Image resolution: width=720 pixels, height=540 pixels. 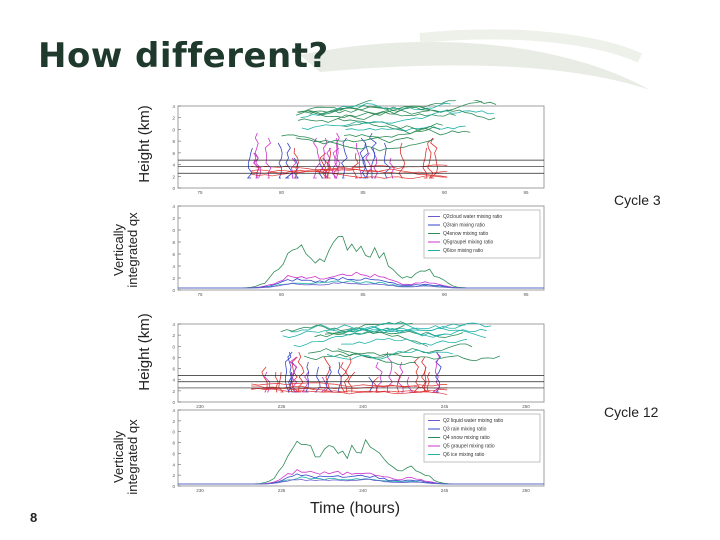 I want to click on cycle-12-label: Cycle 12, so click(x=631, y=412).